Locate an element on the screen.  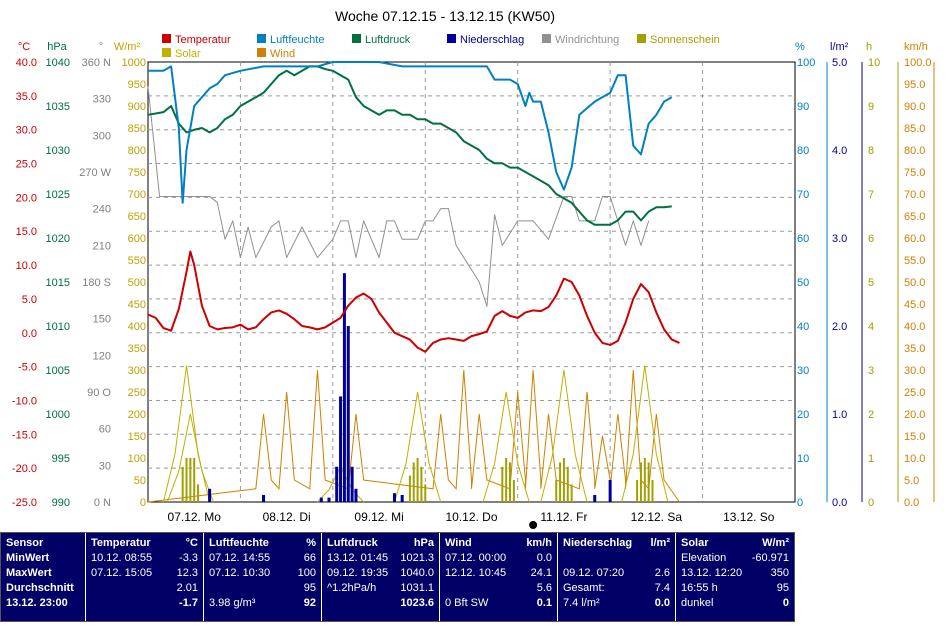
y-axis-tick: 55.0 is located at coordinates (914, 261).